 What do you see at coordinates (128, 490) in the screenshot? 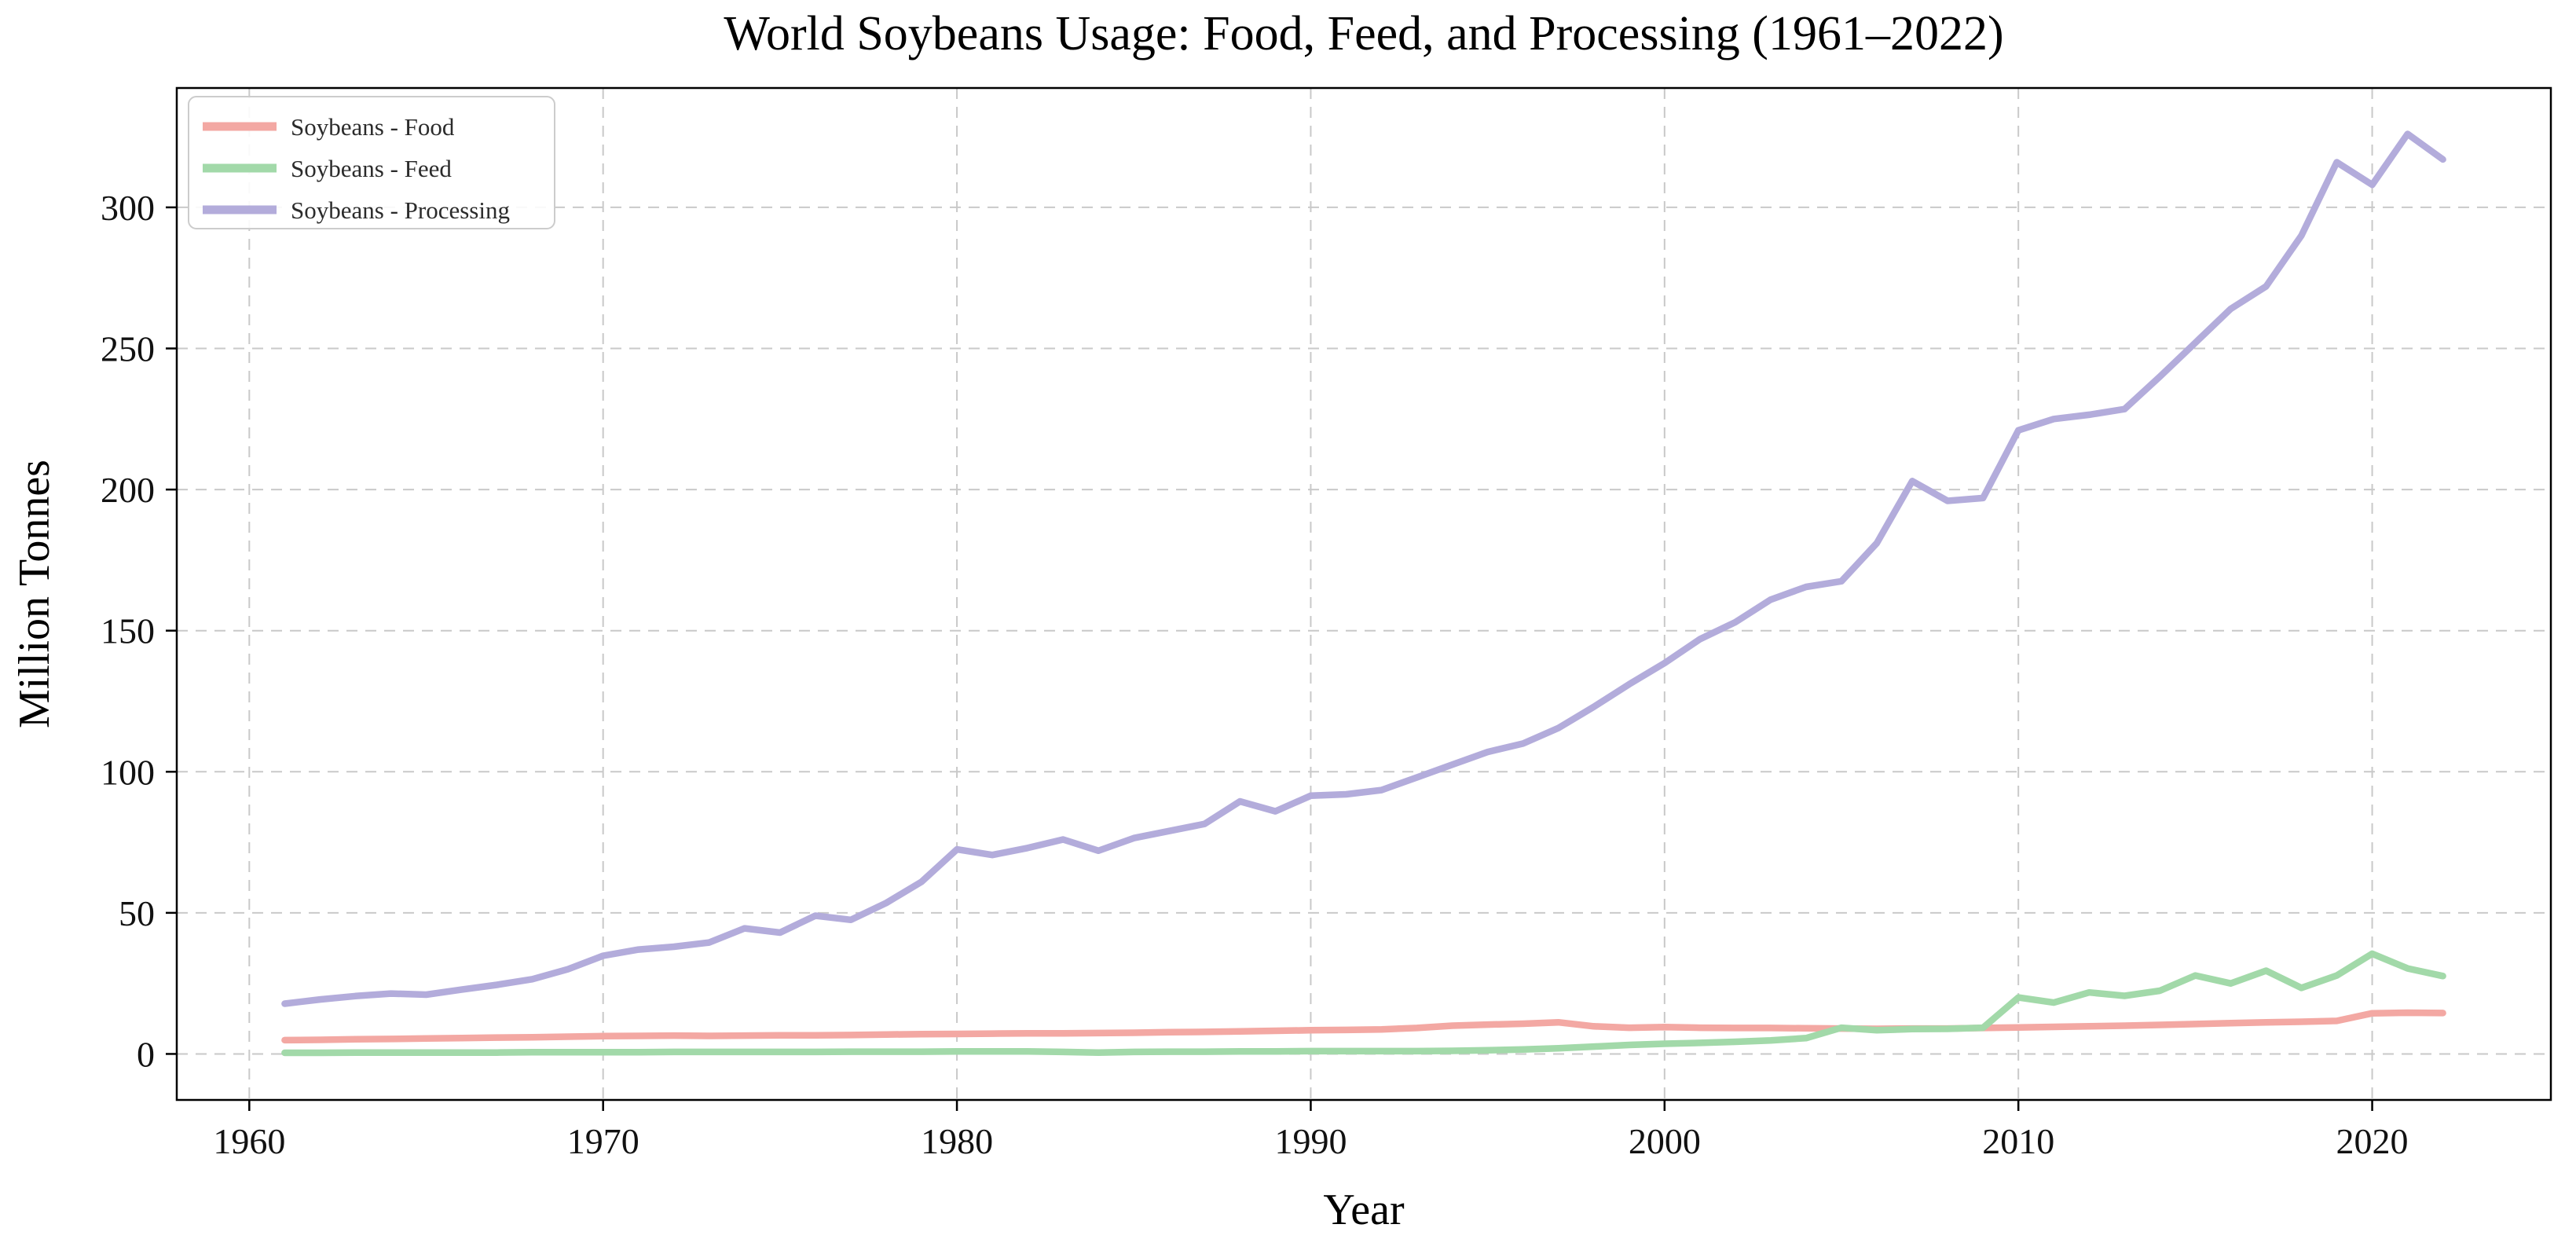
I see `y-tick-label: 200` at bounding box center [128, 490].